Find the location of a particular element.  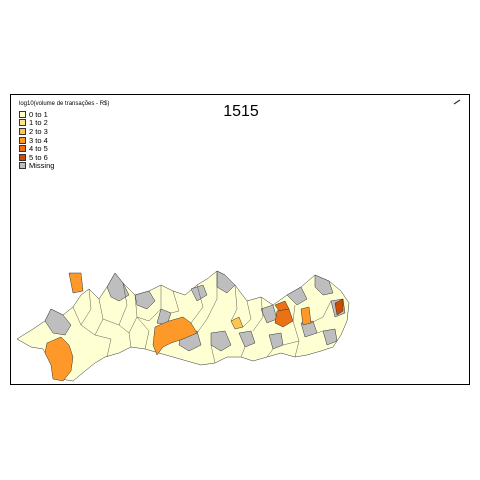

legend-item: 2 to 3 is located at coordinates (64, 131).